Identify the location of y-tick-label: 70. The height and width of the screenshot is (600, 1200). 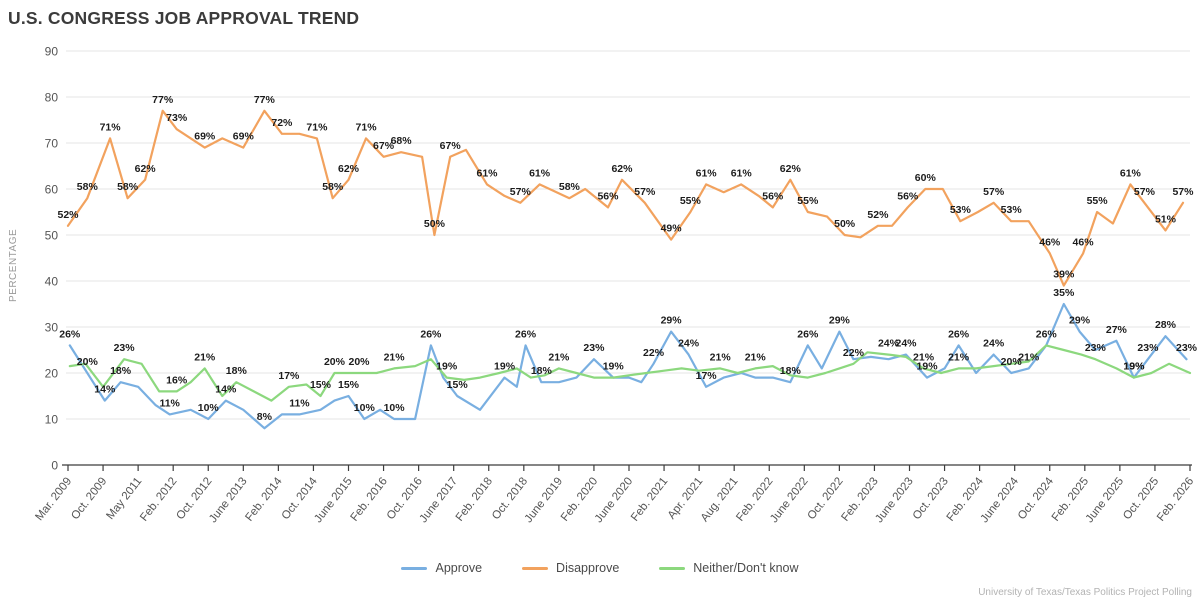
(52, 144).